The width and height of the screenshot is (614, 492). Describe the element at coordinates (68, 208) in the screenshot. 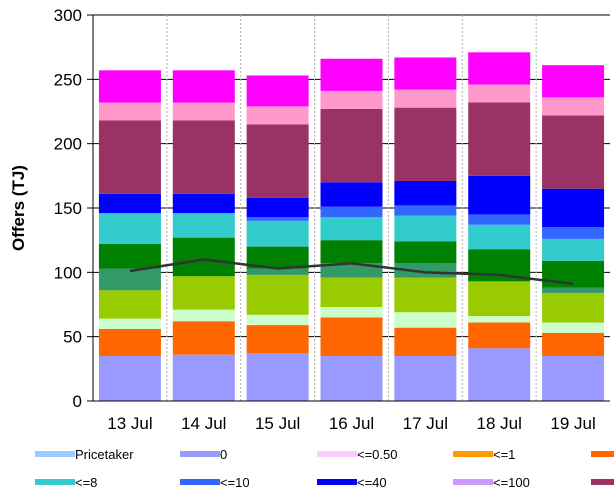

I see `y-tick-label: 150` at that location.